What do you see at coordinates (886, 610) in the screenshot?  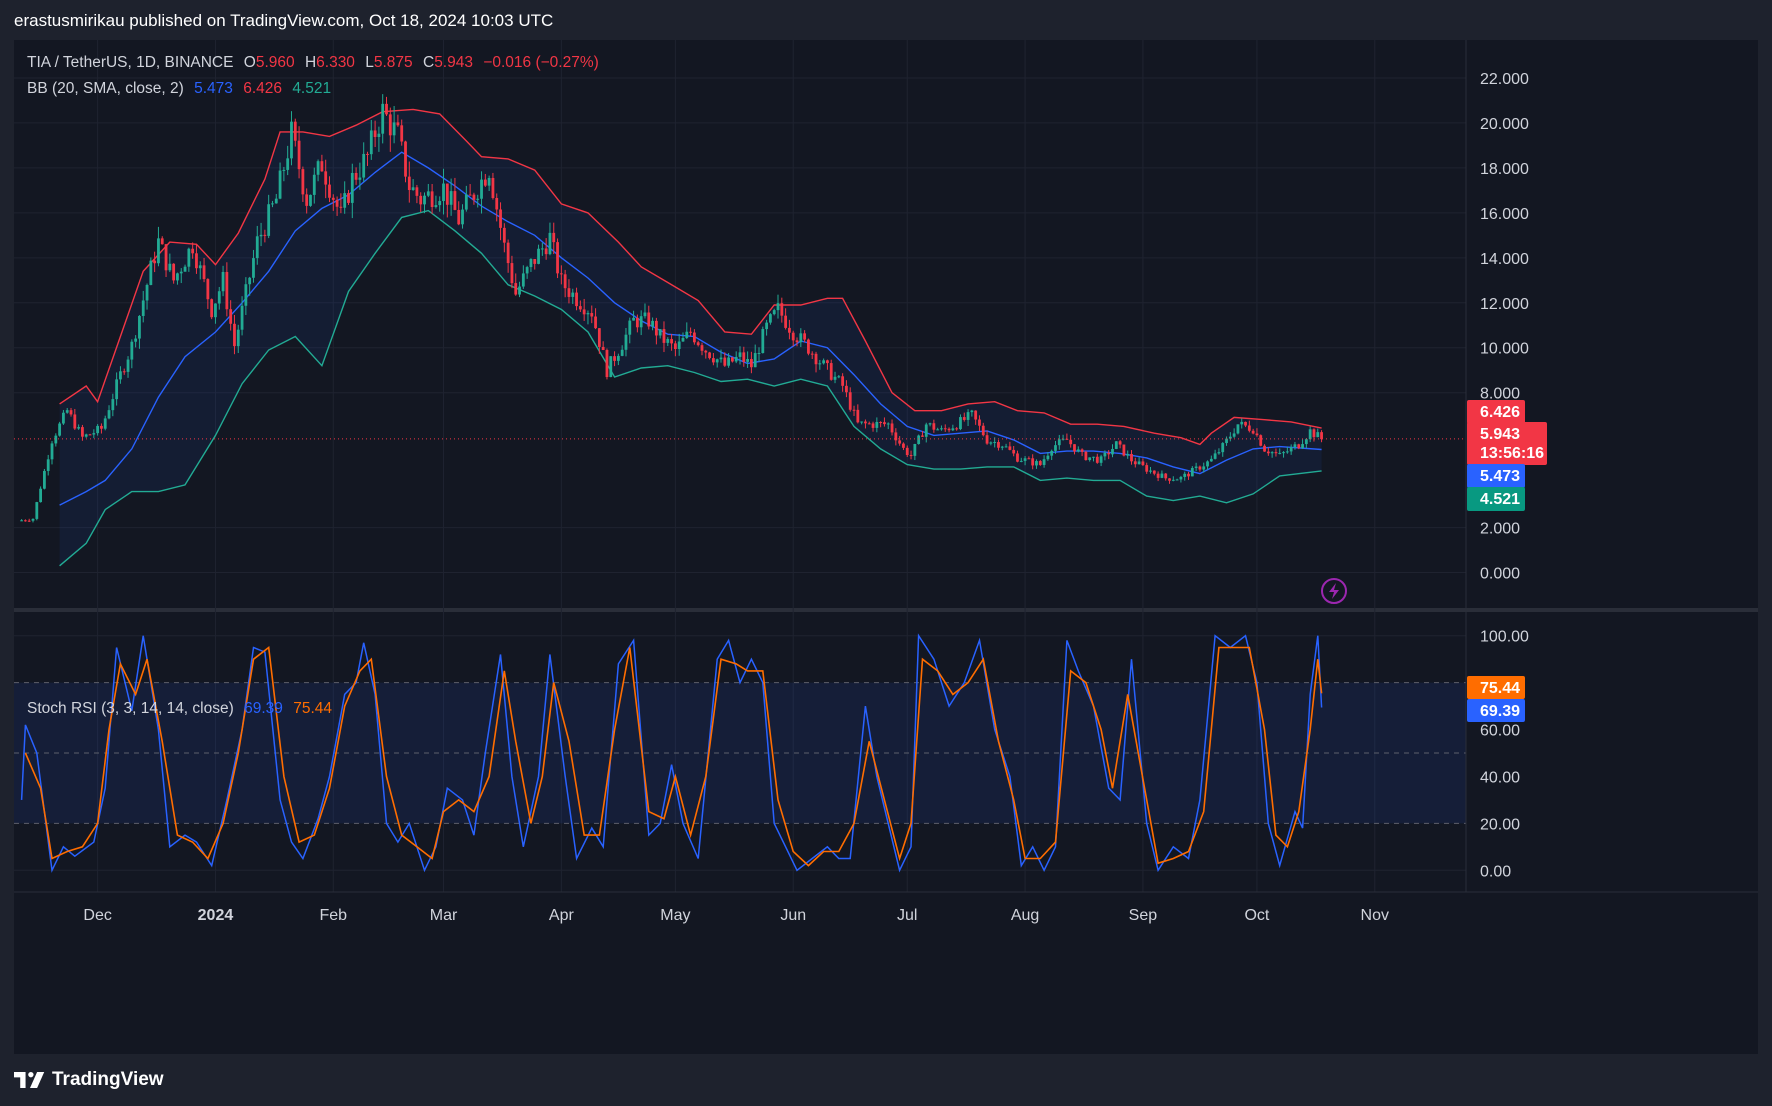 I see `pane-separator` at bounding box center [886, 610].